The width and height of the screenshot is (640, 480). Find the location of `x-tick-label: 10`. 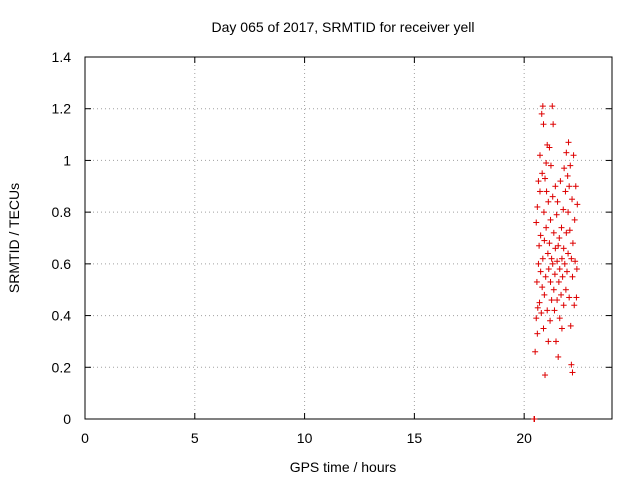

x-tick-label: 10 is located at coordinates (305, 438).